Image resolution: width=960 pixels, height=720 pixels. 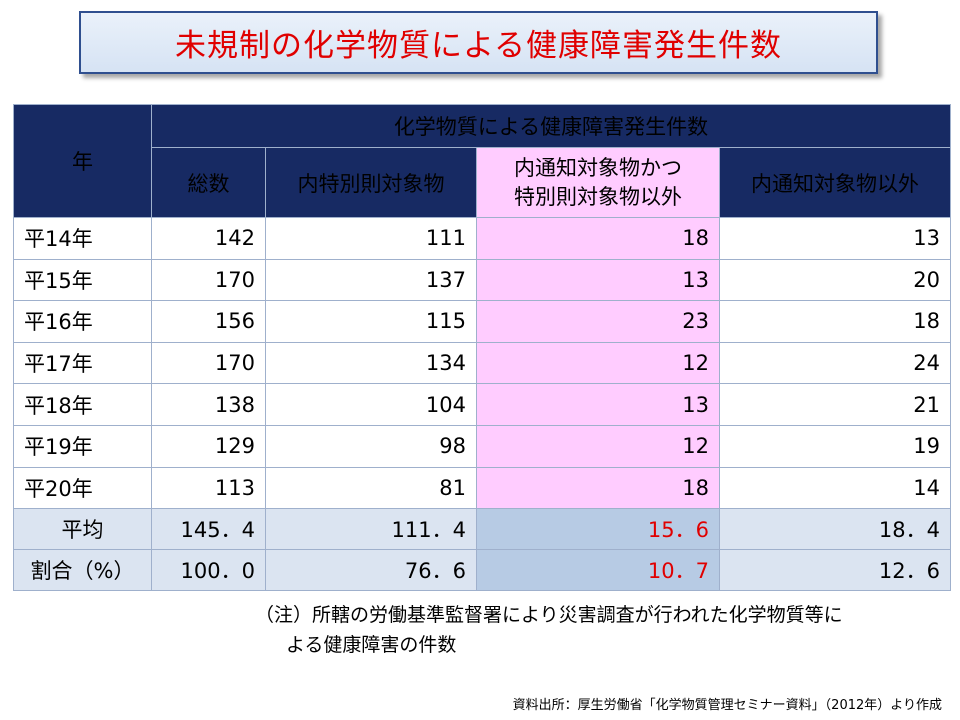 What do you see at coordinates (835, 363) in the screenshot?
I see `other-cell: 24` at bounding box center [835, 363].